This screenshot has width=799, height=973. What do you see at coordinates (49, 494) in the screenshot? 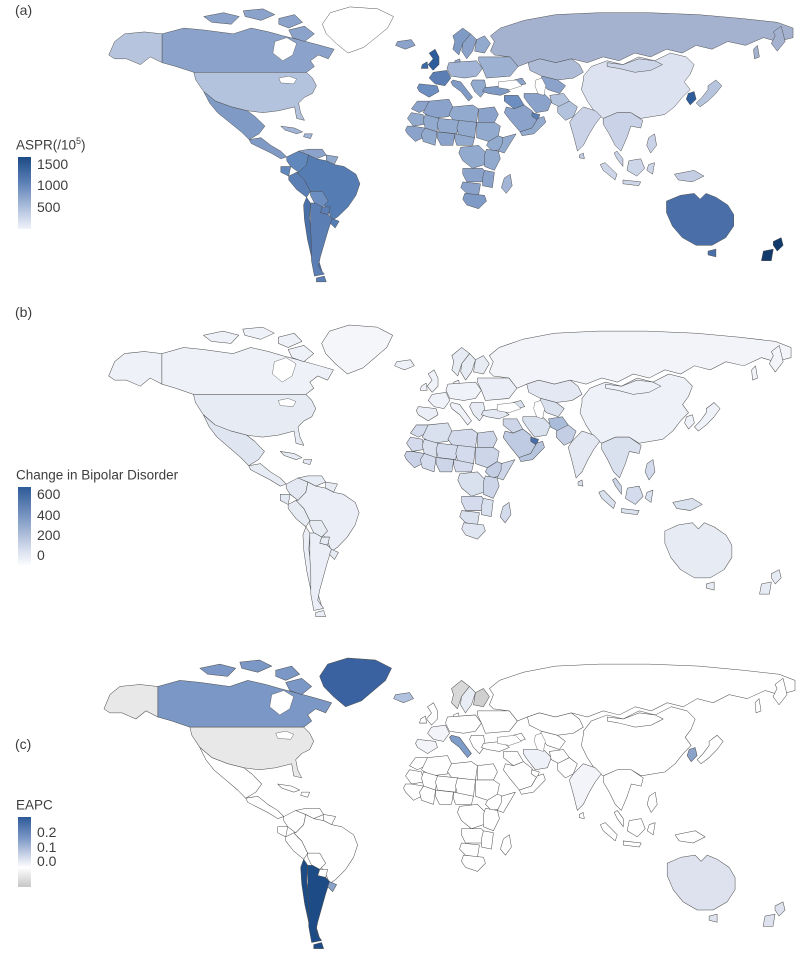
I see `legend-tick-label: 600` at bounding box center [49, 494].